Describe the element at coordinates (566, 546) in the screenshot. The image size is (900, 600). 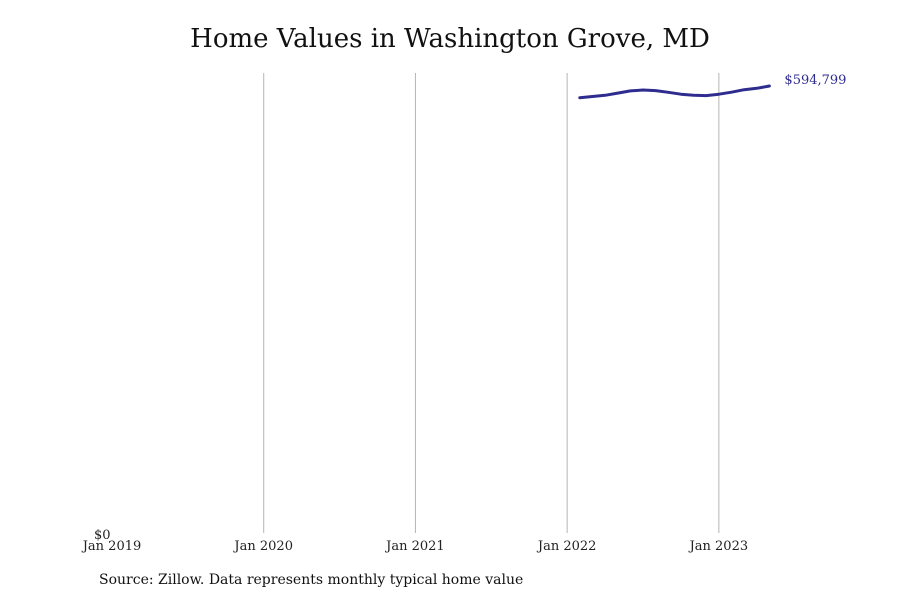
I see `x-tick-label: Jan 2022` at that location.